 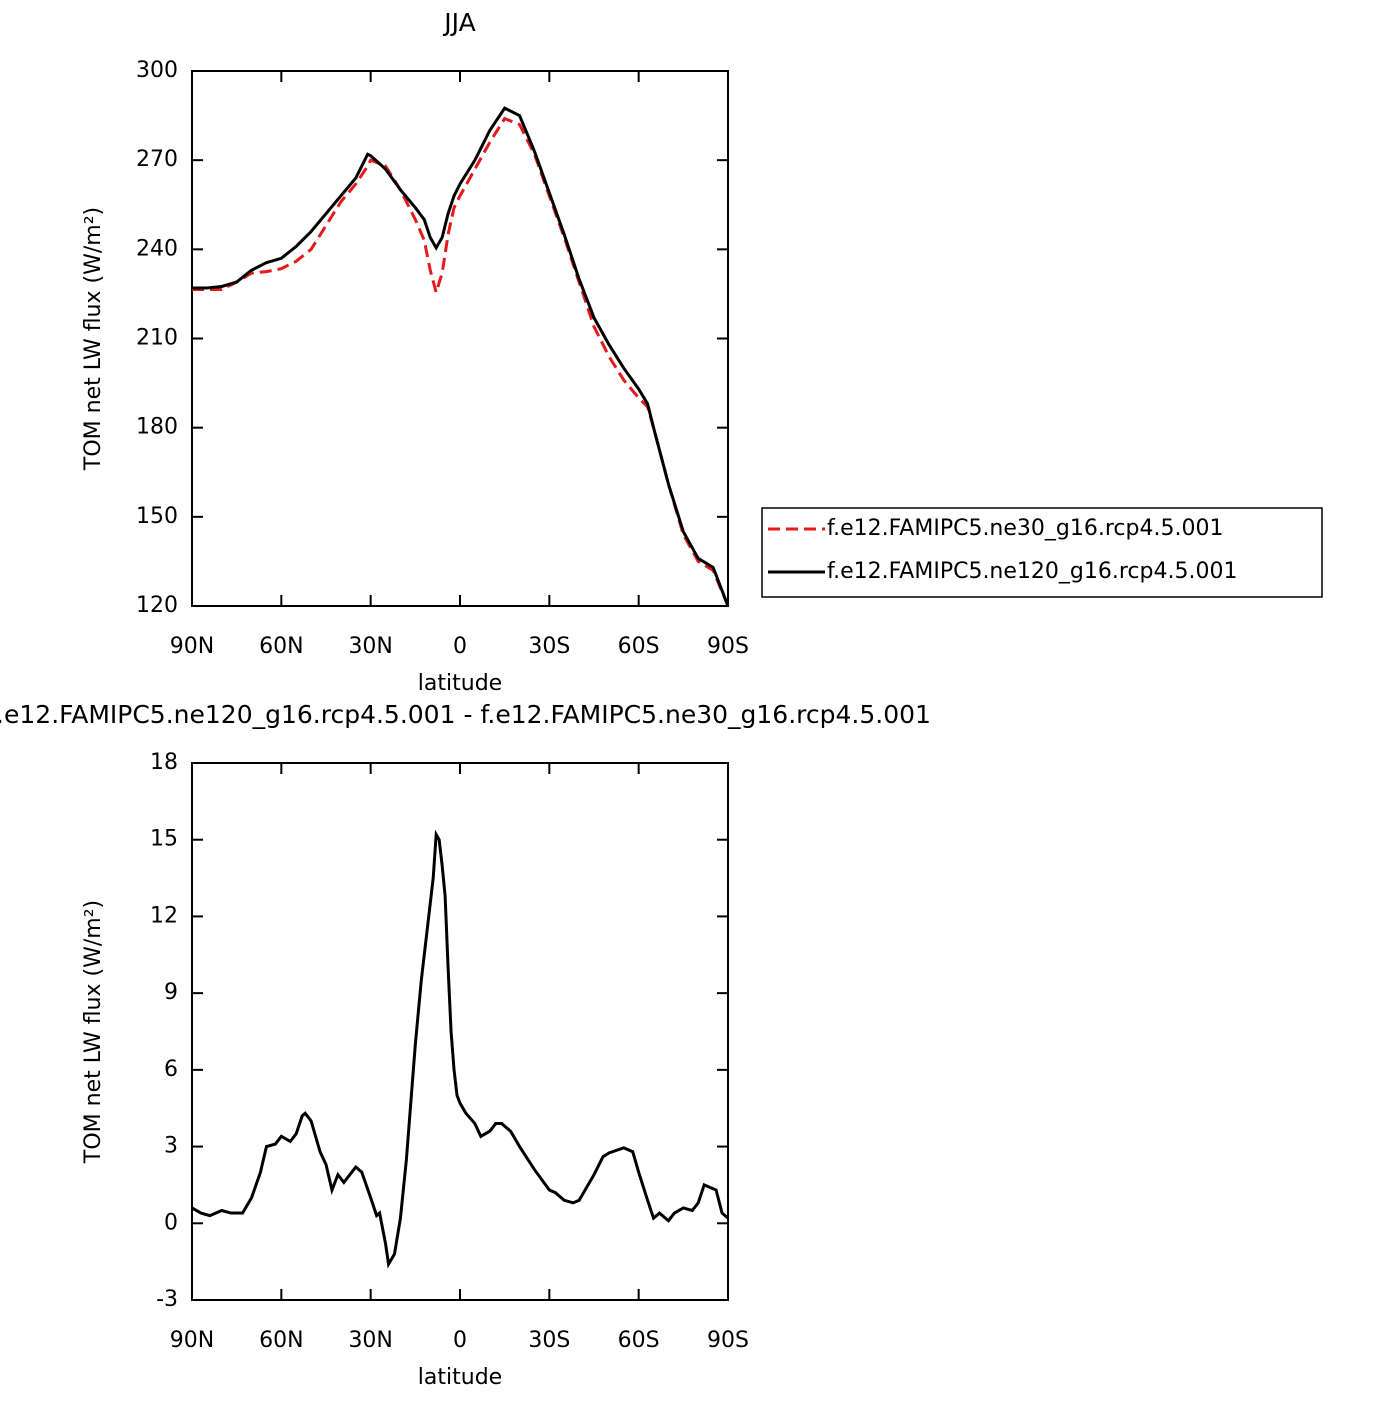 What do you see at coordinates (157, 159) in the screenshot?
I see `y-tick-label: 270` at bounding box center [157, 159].